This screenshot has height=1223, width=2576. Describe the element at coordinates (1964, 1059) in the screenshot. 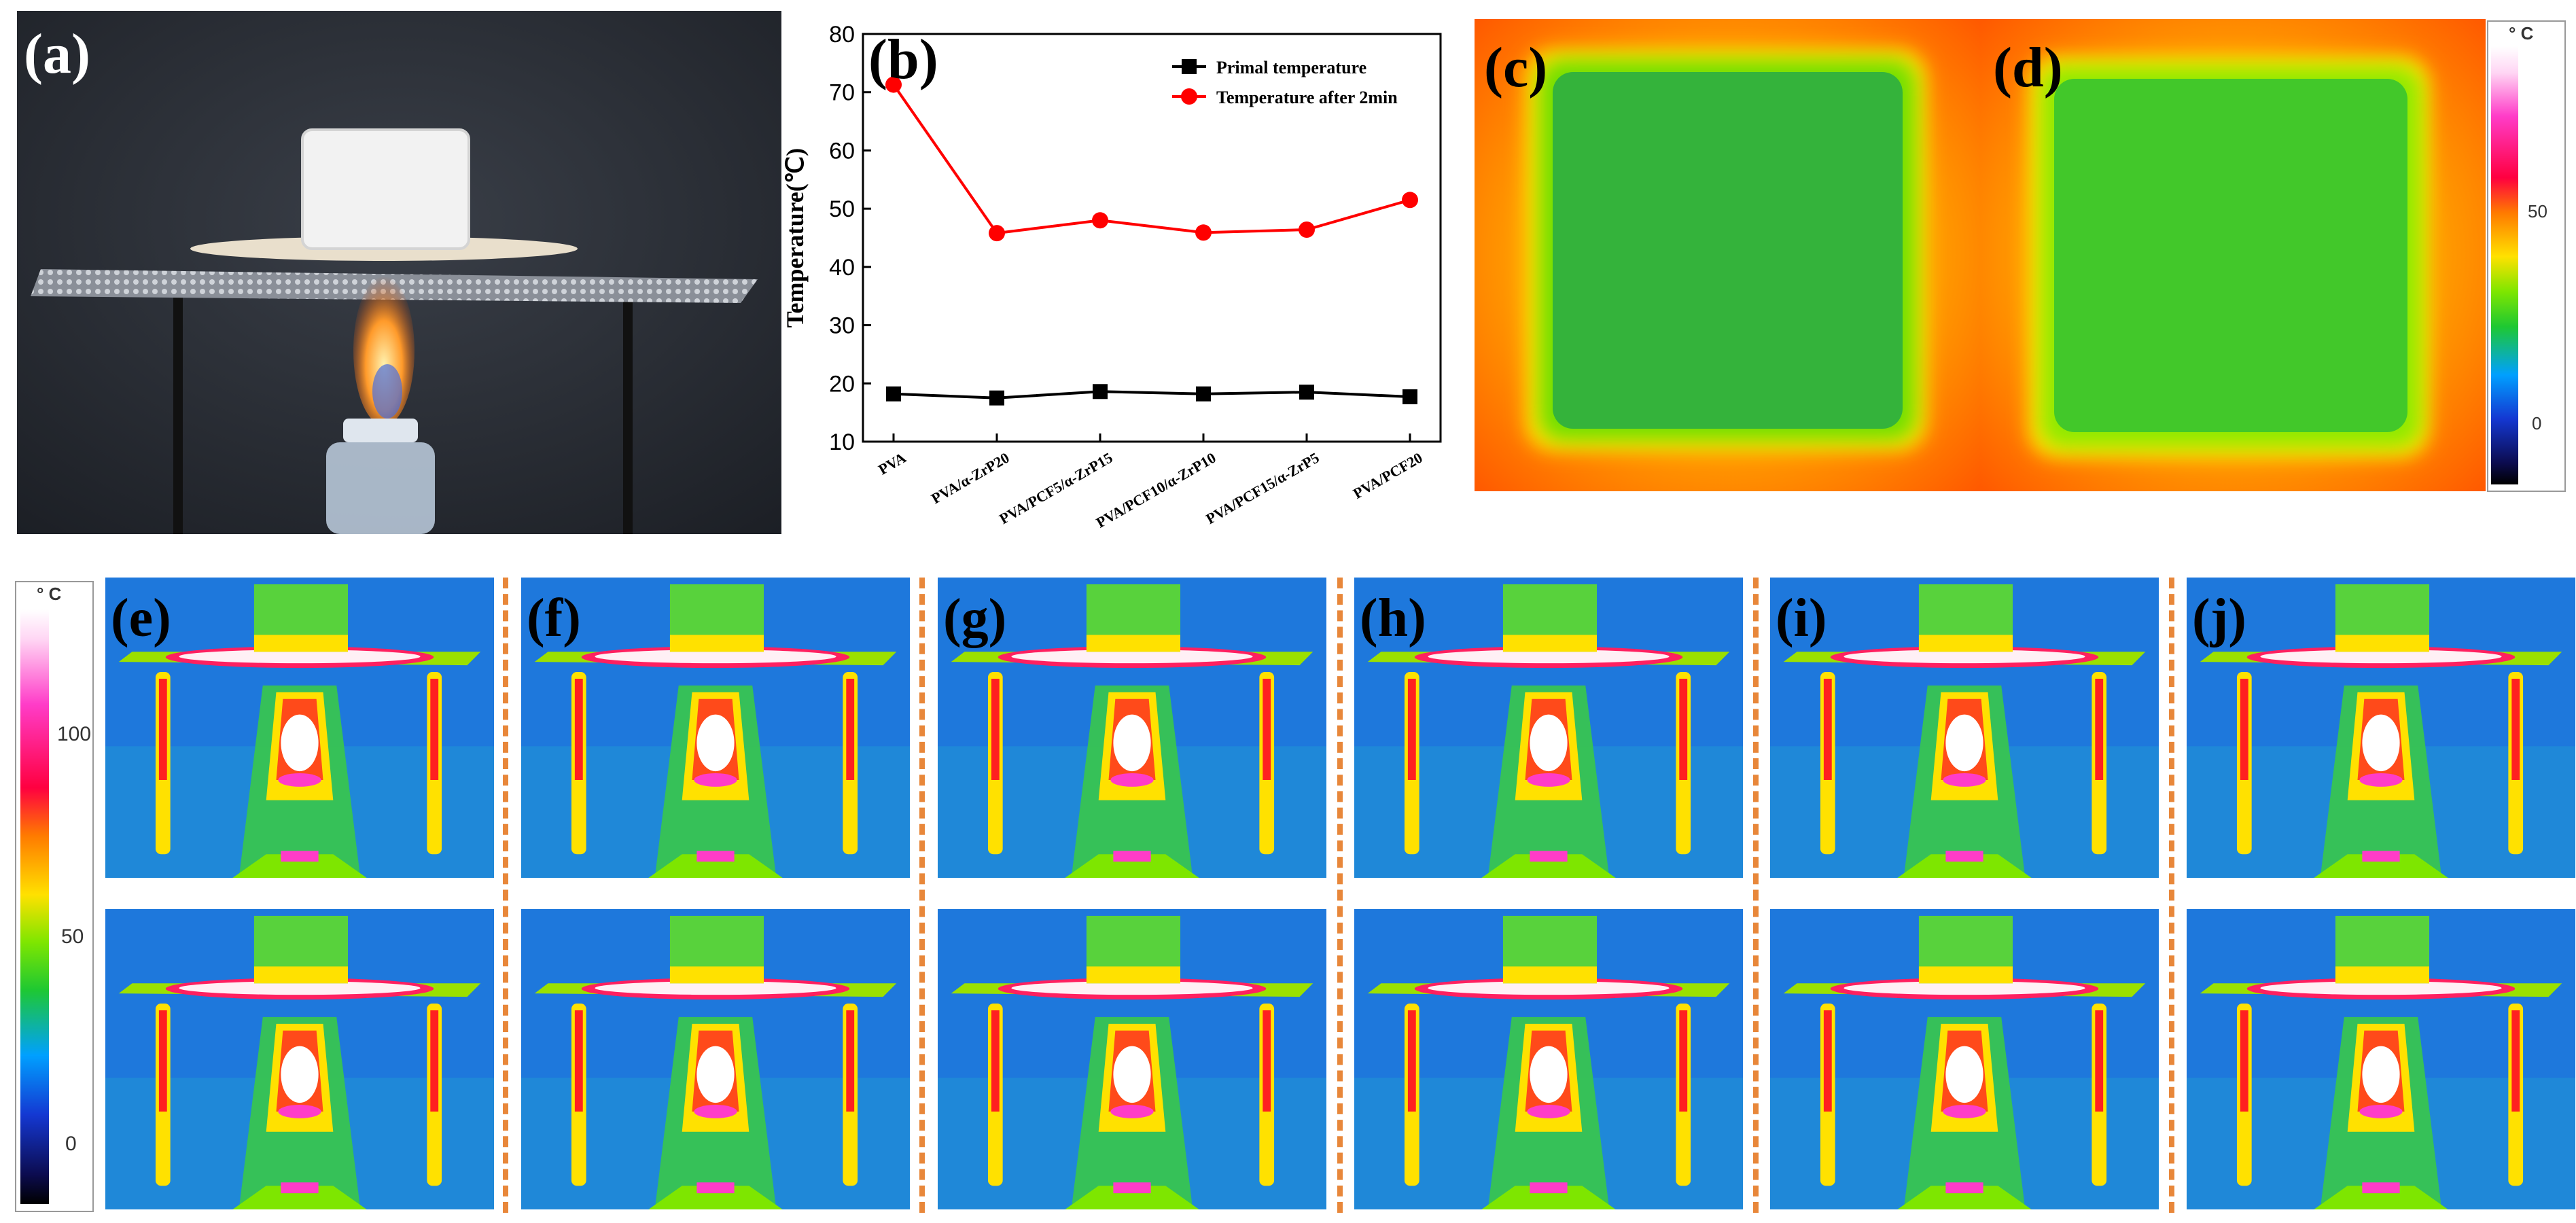

I see `thermal-panel-i-bottom` at that location.